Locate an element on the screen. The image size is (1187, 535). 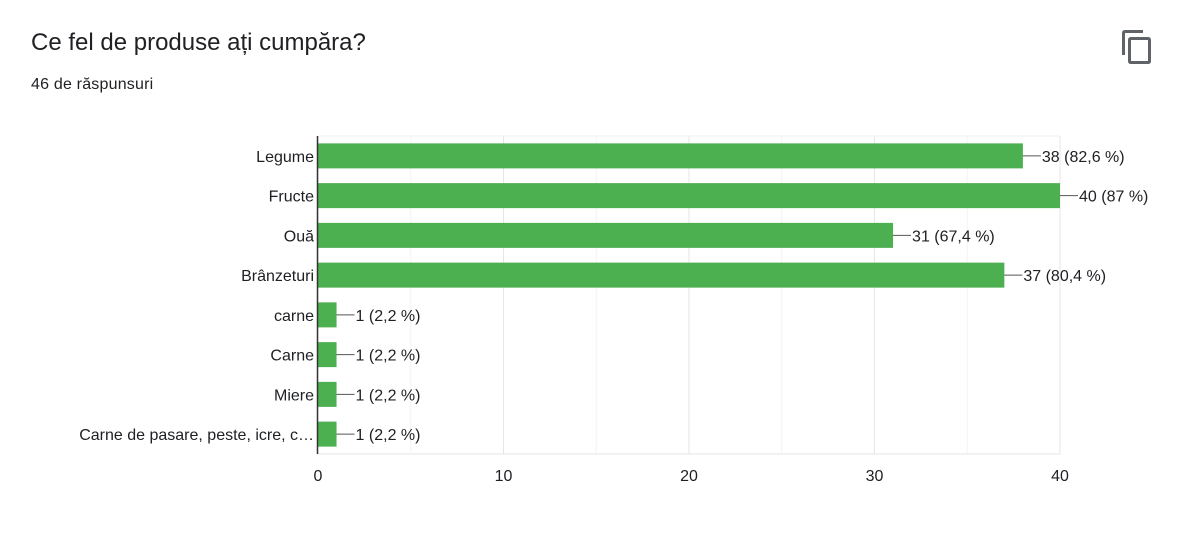
copy-icon is located at coordinates (1136, 47).